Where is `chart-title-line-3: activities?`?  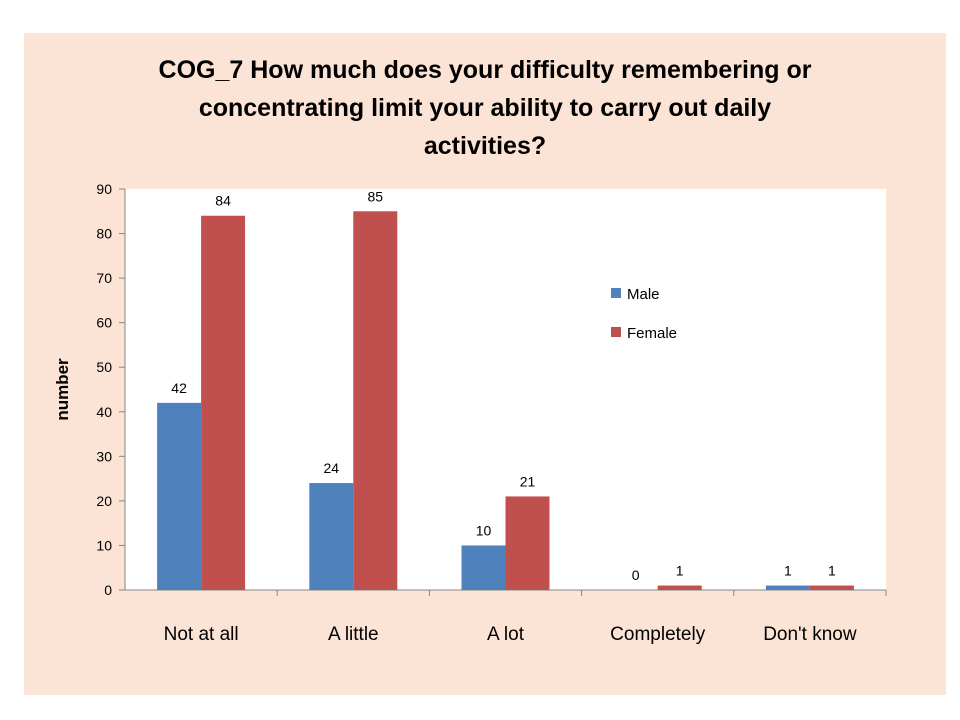 chart-title-line-3: activities? is located at coordinates (485, 146).